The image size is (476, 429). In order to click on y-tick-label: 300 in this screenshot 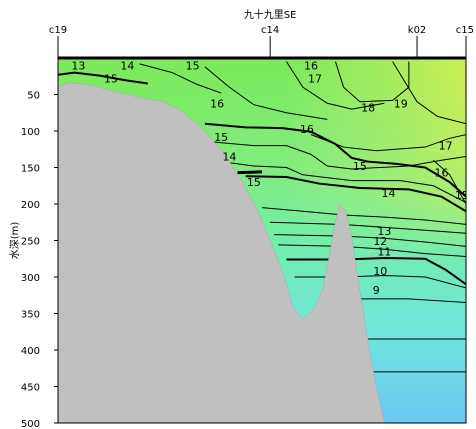, I will do `click(30, 278)`.